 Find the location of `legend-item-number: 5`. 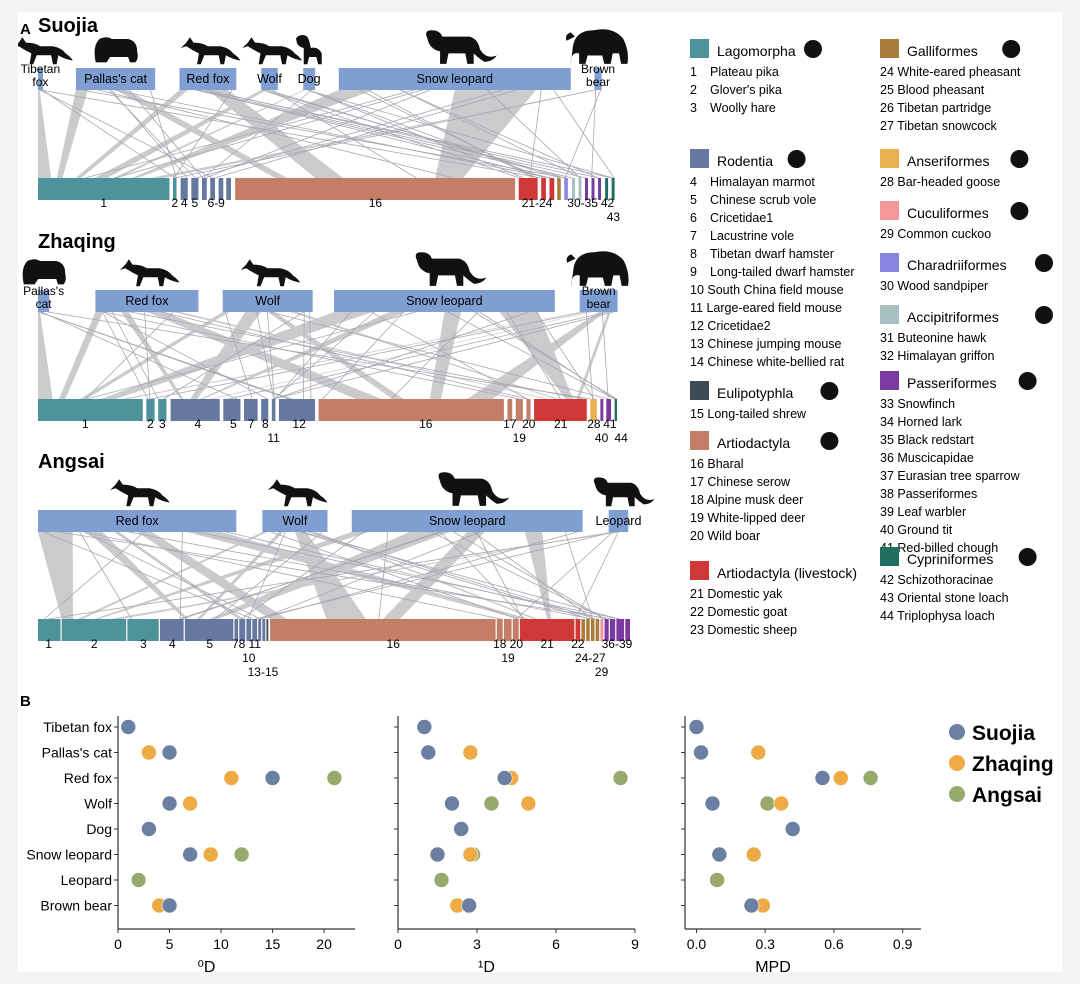

legend-item-number: 5 is located at coordinates (693, 200).